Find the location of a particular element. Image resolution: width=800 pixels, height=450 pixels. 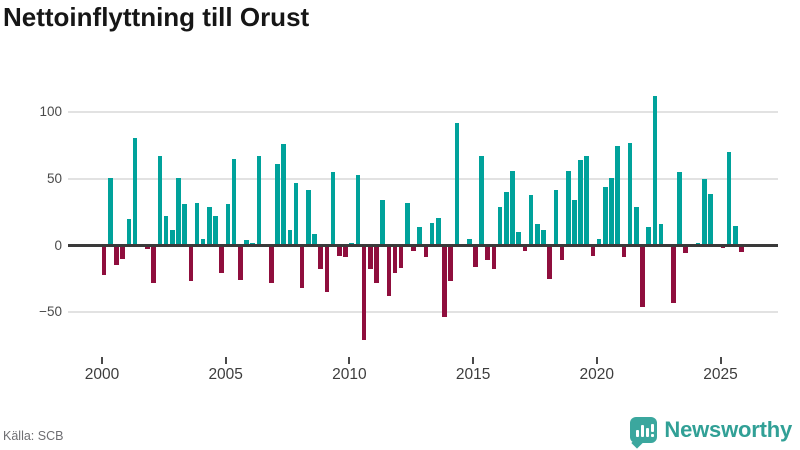

newsworthy-chart-bubble-icon is located at coordinates (644, 433).